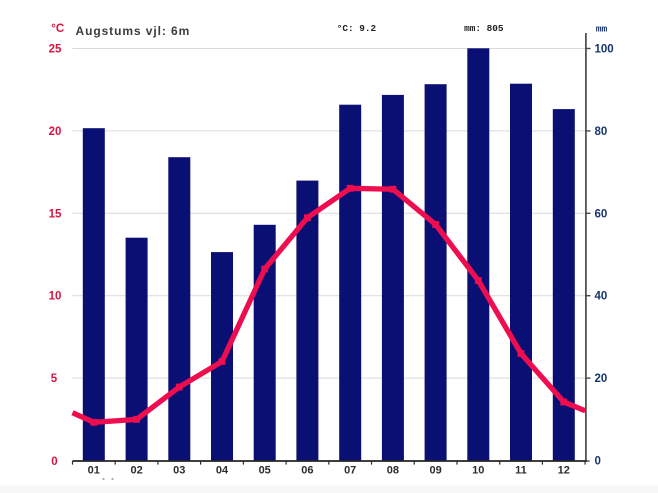  Describe the element at coordinates (54, 379) in the screenshot. I see `svg-text: 5` at that location.